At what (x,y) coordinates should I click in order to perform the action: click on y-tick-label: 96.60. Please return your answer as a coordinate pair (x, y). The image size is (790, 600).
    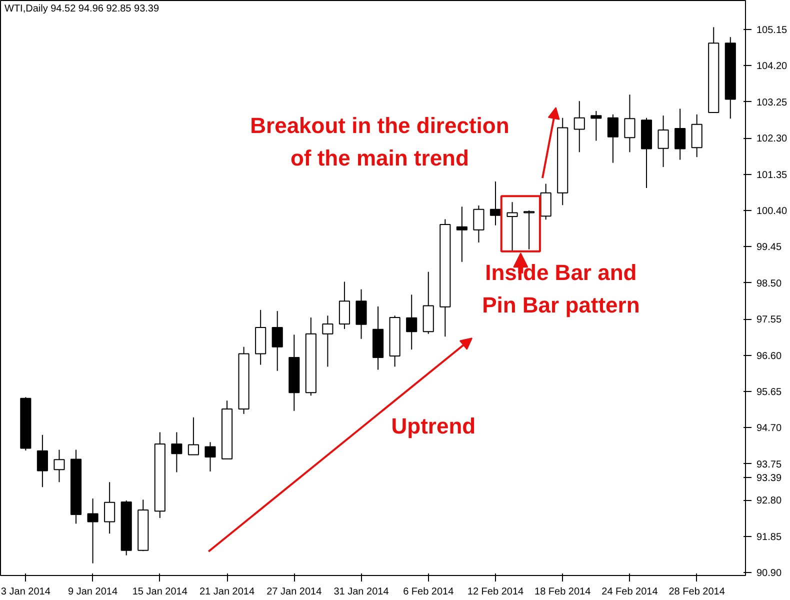
    Looking at the image, I should click on (769, 356).